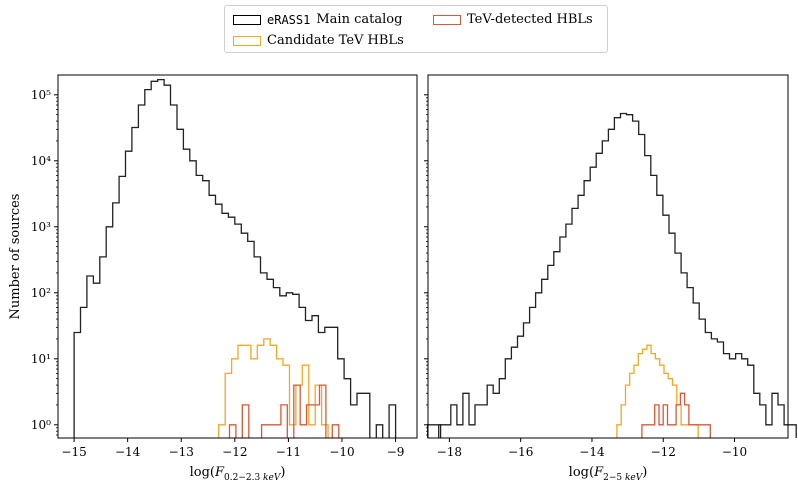 The image size is (798, 490). What do you see at coordinates (128, 452) in the screenshot?
I see `xtick-label-left-1: −14` at bounding box center [128, 452].